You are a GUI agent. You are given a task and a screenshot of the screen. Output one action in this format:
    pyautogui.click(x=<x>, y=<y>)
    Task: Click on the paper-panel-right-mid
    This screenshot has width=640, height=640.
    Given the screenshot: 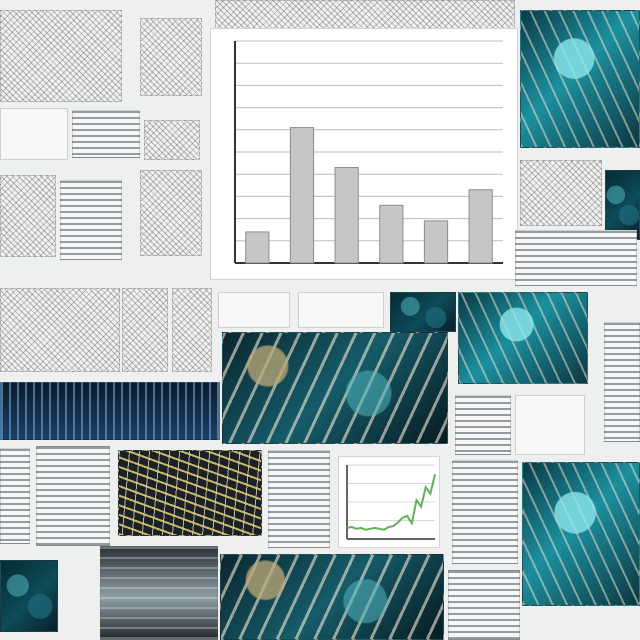 What is the action you would take?
    pyautogui.click(x=622, y=382)
    